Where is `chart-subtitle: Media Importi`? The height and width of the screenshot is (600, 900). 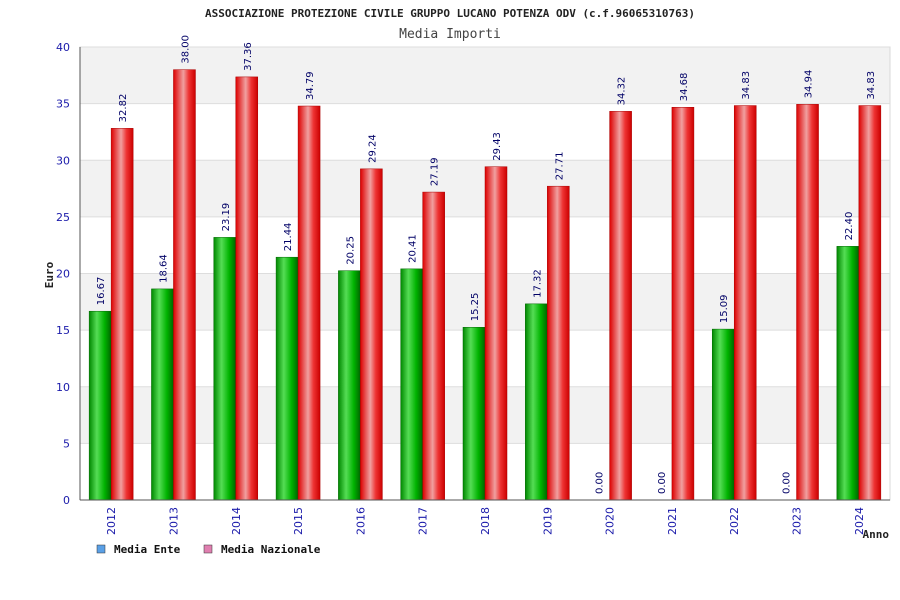
chart-subtitle: Media Importi is located at coordinates (450, 34).